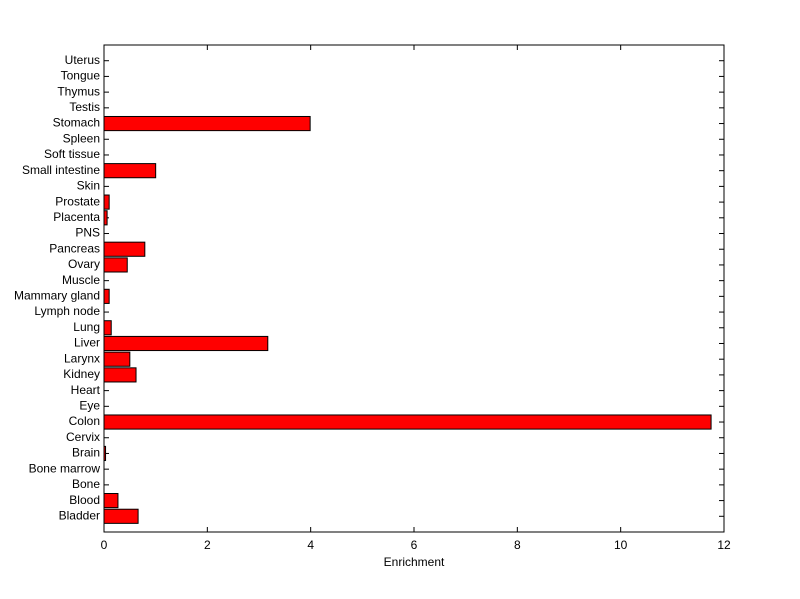 This screenshot has width=800, height=599. What do you see at coordinates (78, 91) in the screenshot?
I see `y-tick-label: Thymus` at bounding box center [78, 91].